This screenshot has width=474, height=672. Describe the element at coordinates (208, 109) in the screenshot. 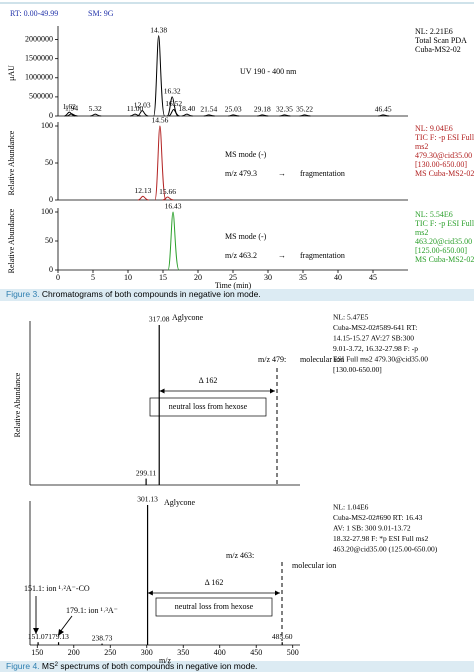

I see `peak-label: 21.54` at that location.